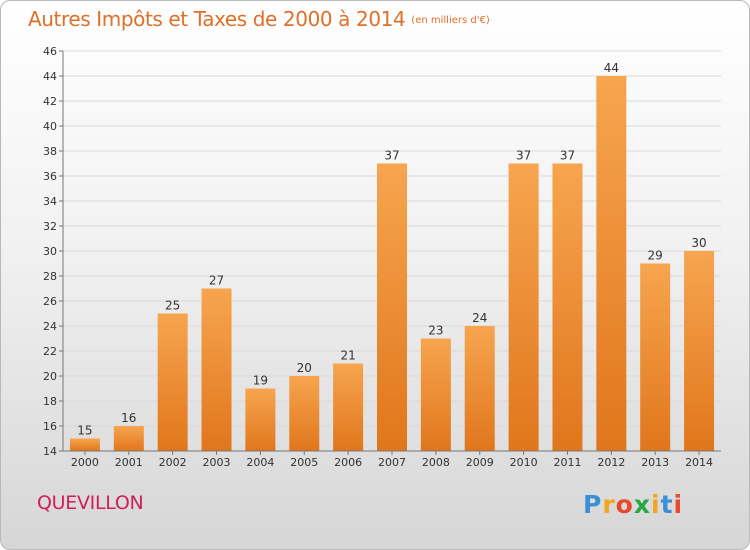  What do you see at coordinates (480, 462) in the screenshot?
I see `x-tick-label: 2009` at bounding box center [480, 462].